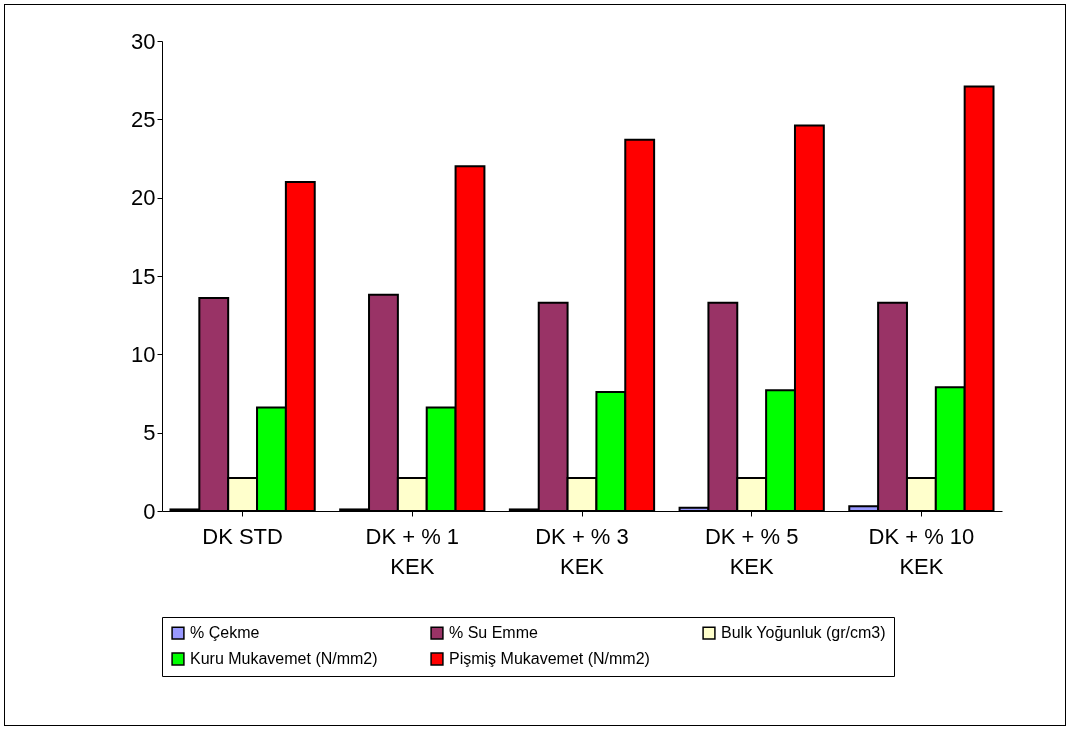 This screenshot has height=733, width=1073. Describe the element at coordinates (143, 41) in the screenshot. I see `y-tick-label: 30` at that location.